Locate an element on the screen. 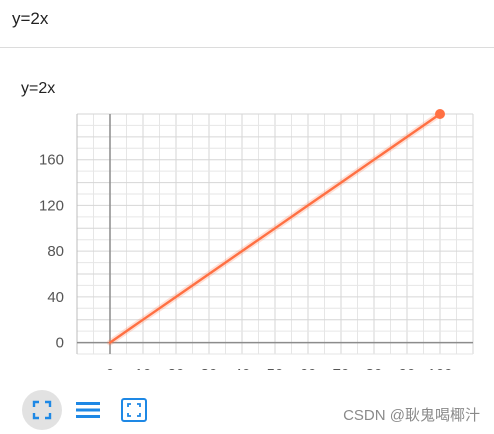 This screenshot has height=434, width=494. x-tick-label: 0 is located at coordinates (110, 368).